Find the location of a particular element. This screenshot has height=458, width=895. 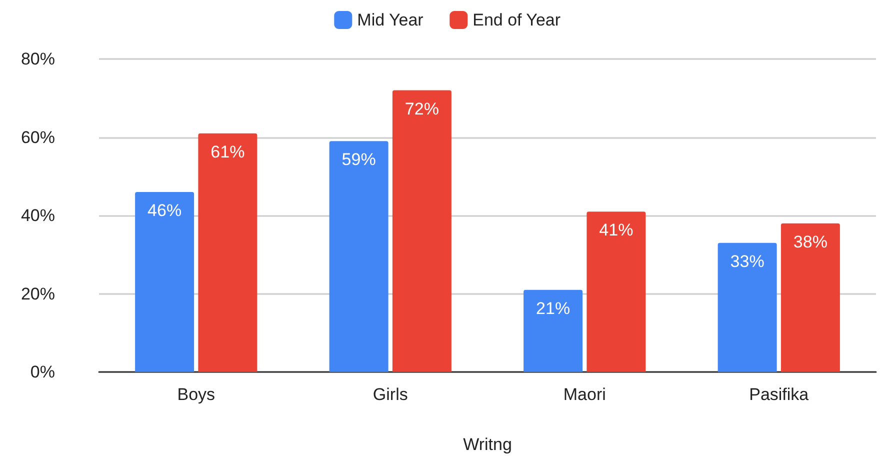

legend-label: End of Year is located at coordinates (516, 20).